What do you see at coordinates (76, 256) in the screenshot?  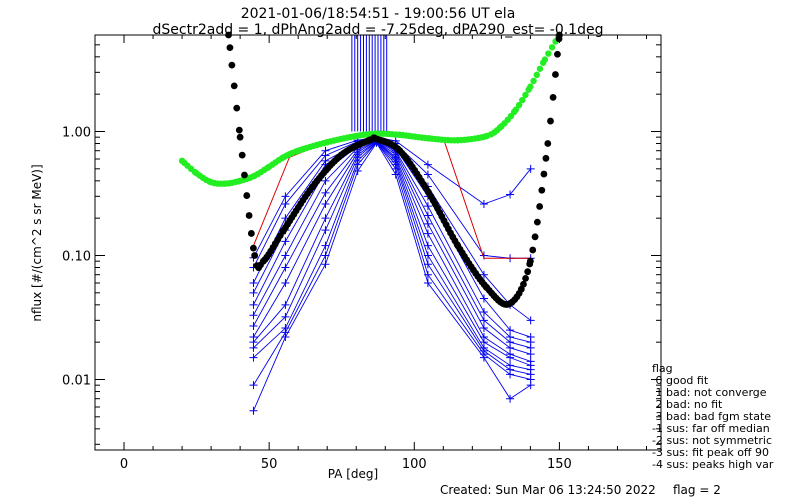 I see `y-tick-label-1: 0.10` at bounding box center [76, 256].